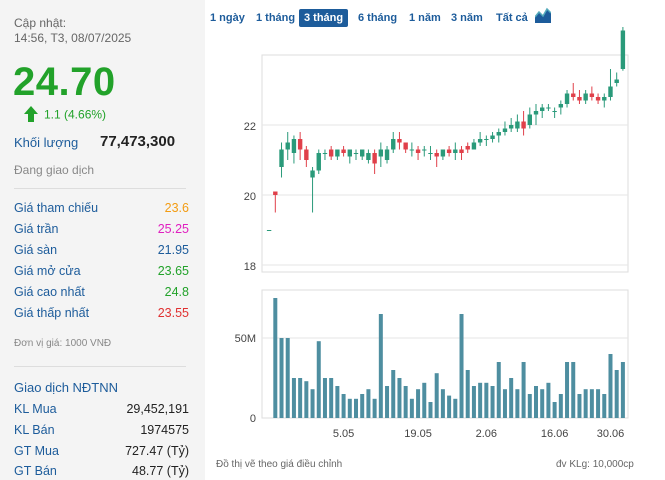 The height and width of the screenshot is (480, 665). What do you see at coordinates (343, 434) in the screenshot?
I see `x-tick-label: 5.05` at bounding box center [343, 434].